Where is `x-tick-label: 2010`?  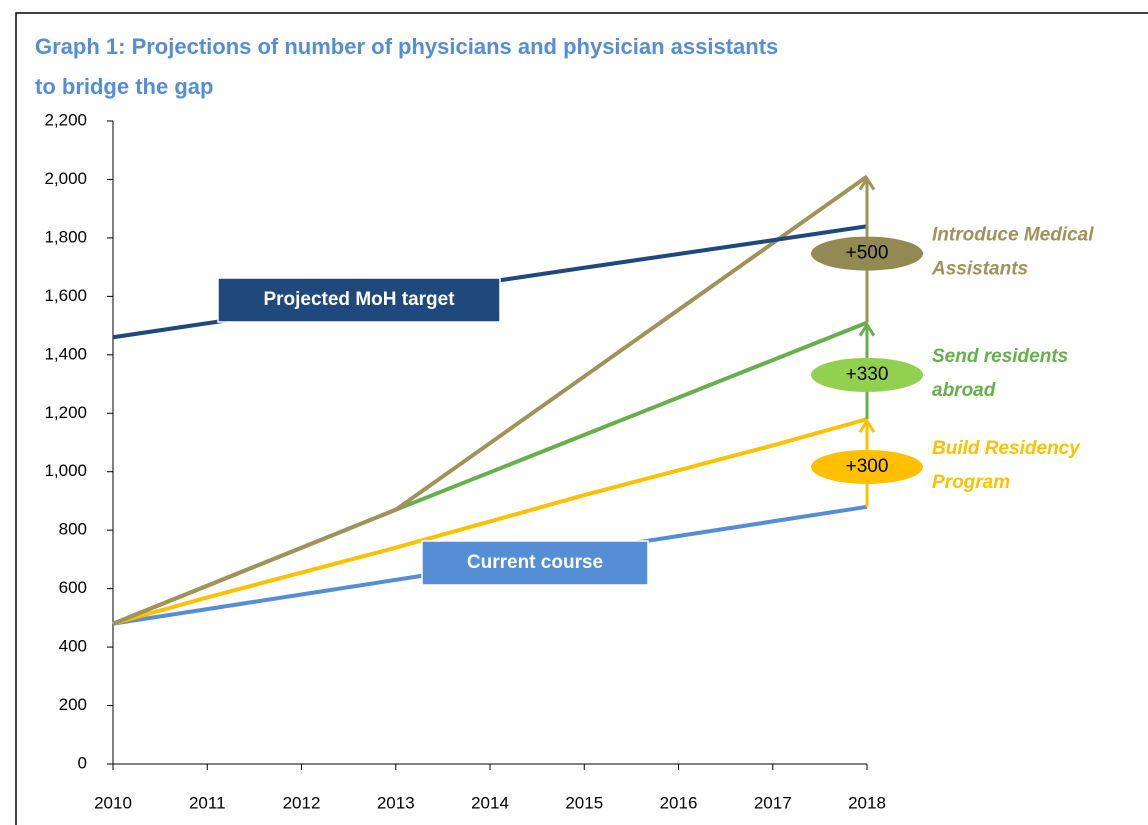 x-tick-label: 2010 is located at coordinates (113, 802).